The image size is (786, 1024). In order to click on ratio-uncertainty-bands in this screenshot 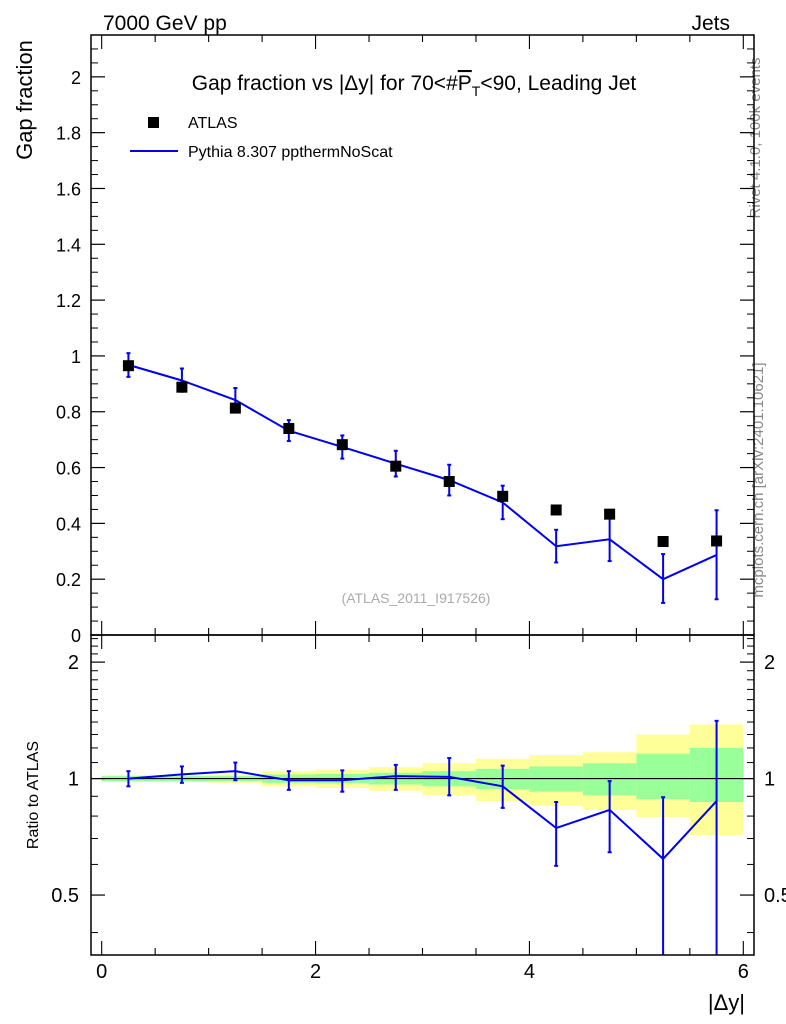, I will do `click(422, 779)`.